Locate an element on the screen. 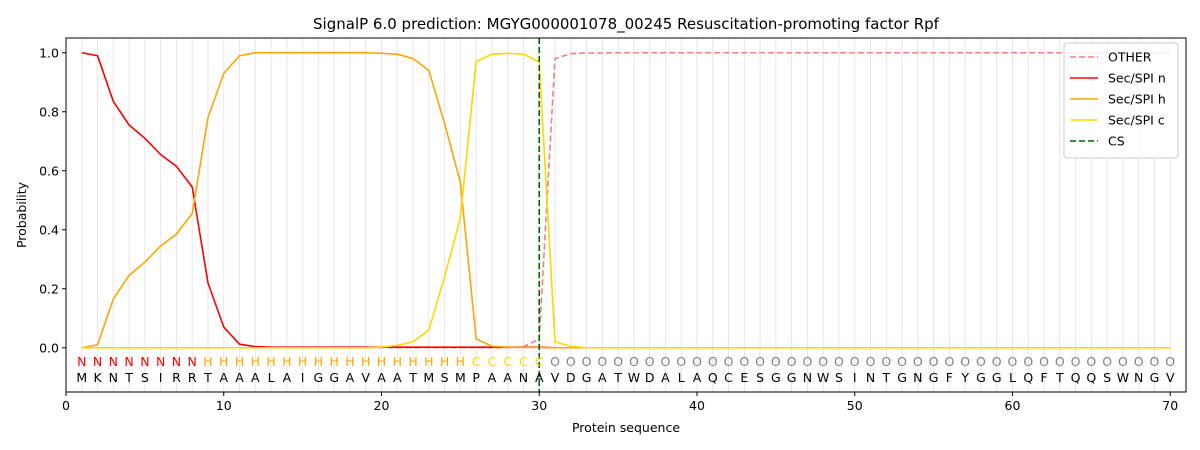 This screenshot has height=450, width=1200. sequence-letter: R is located at coordinates (176, 377).